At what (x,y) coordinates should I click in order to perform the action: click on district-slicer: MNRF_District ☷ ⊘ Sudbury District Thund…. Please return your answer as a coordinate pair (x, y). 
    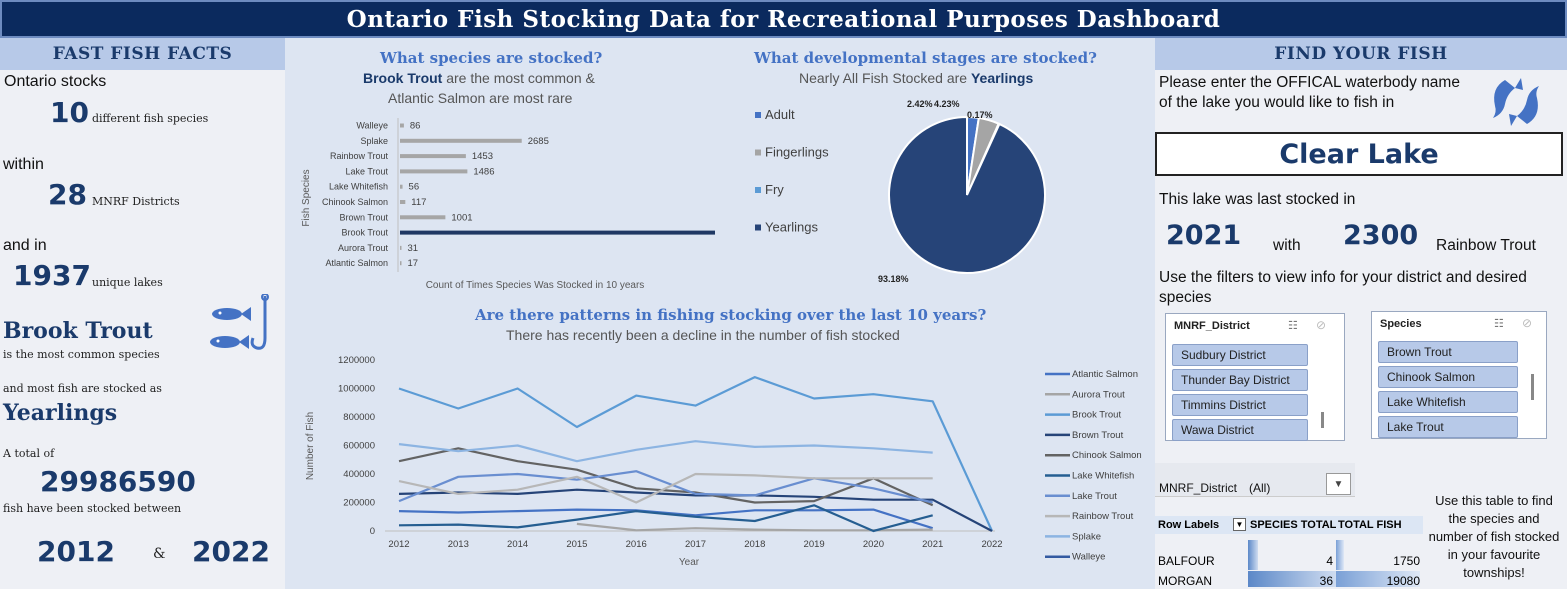
    Looking at the image, I should click on (1255, 377).